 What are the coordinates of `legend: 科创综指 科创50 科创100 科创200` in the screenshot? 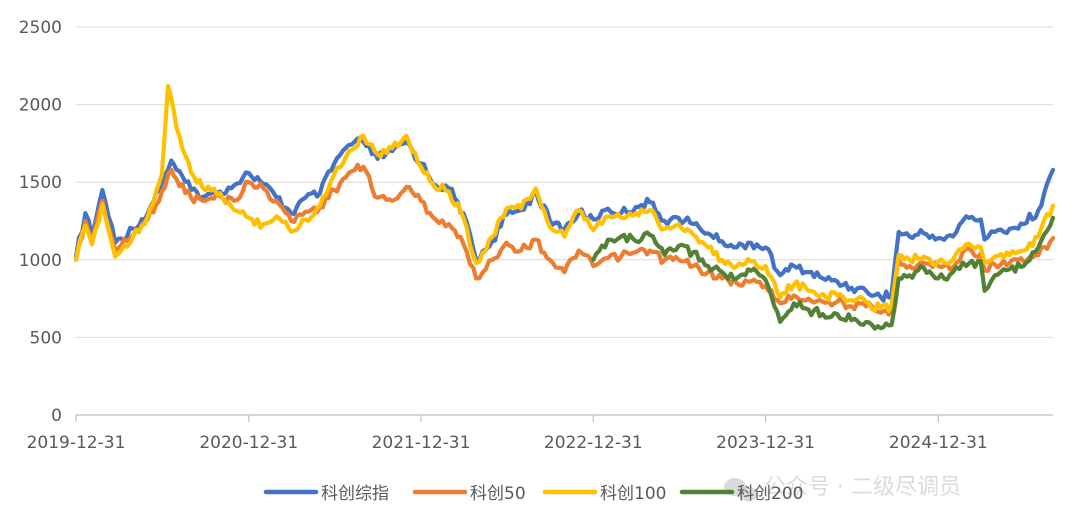 It's located at (533, 494).